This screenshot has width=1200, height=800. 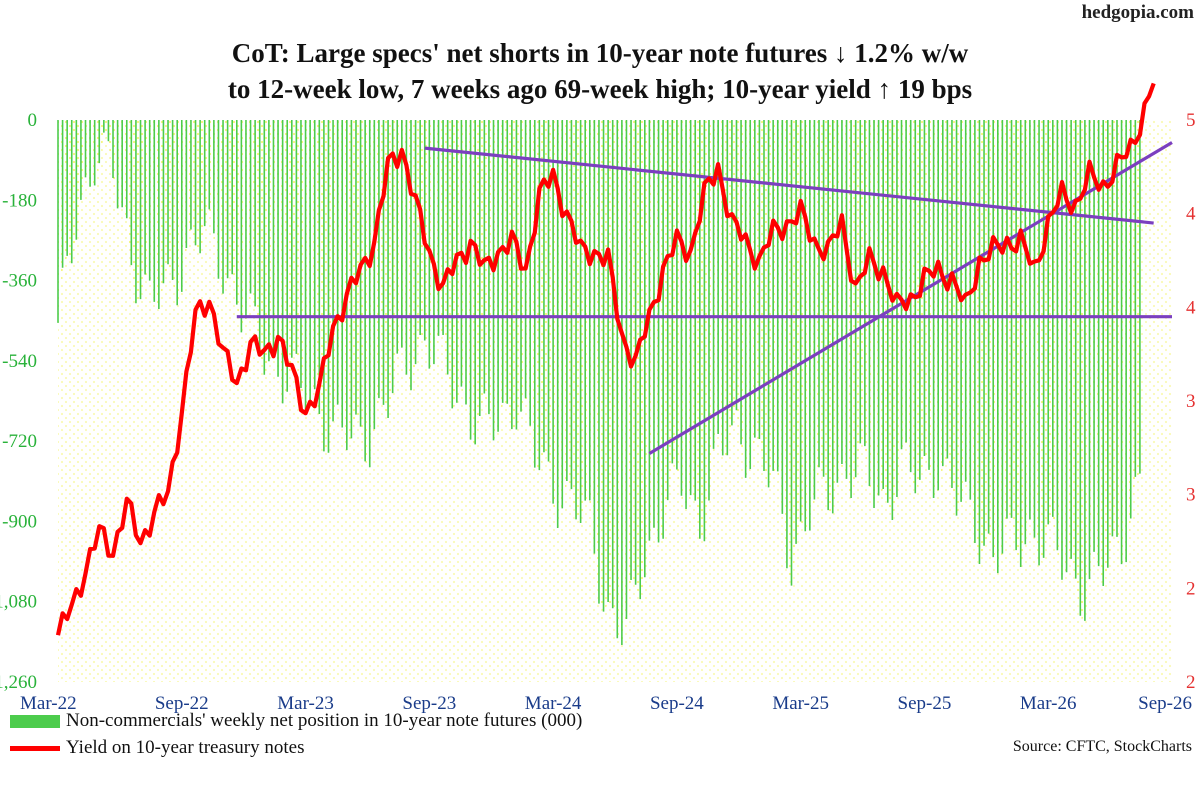 I want to click on x-axis-tick-label: Sep-26, so click(x=1165, y=703).